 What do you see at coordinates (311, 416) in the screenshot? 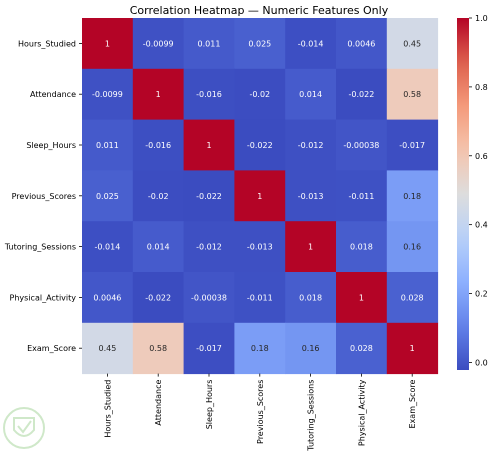
I see `x-tick-label-4: Tutoring_Sessions` at bounding box center [311, 416].